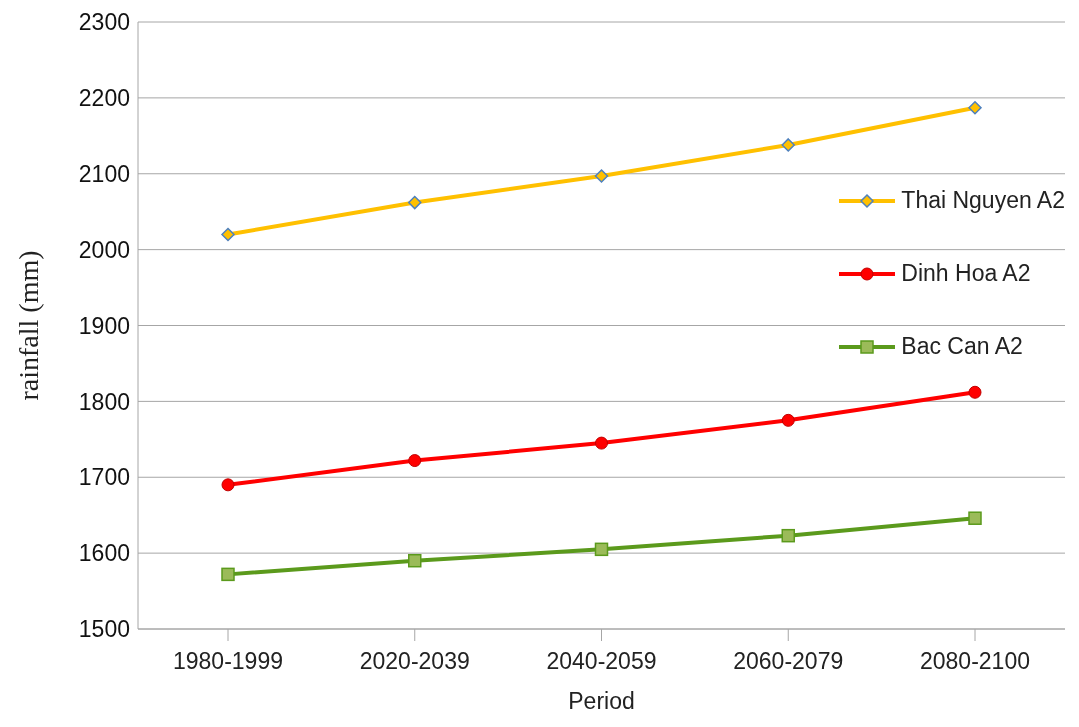 The height and width of the screenshot is (727, 1079). What do you see at coordinates (104, 173) in the screenshot?
I see `y-tick-label: 2100` at bounding box center [104, 173].